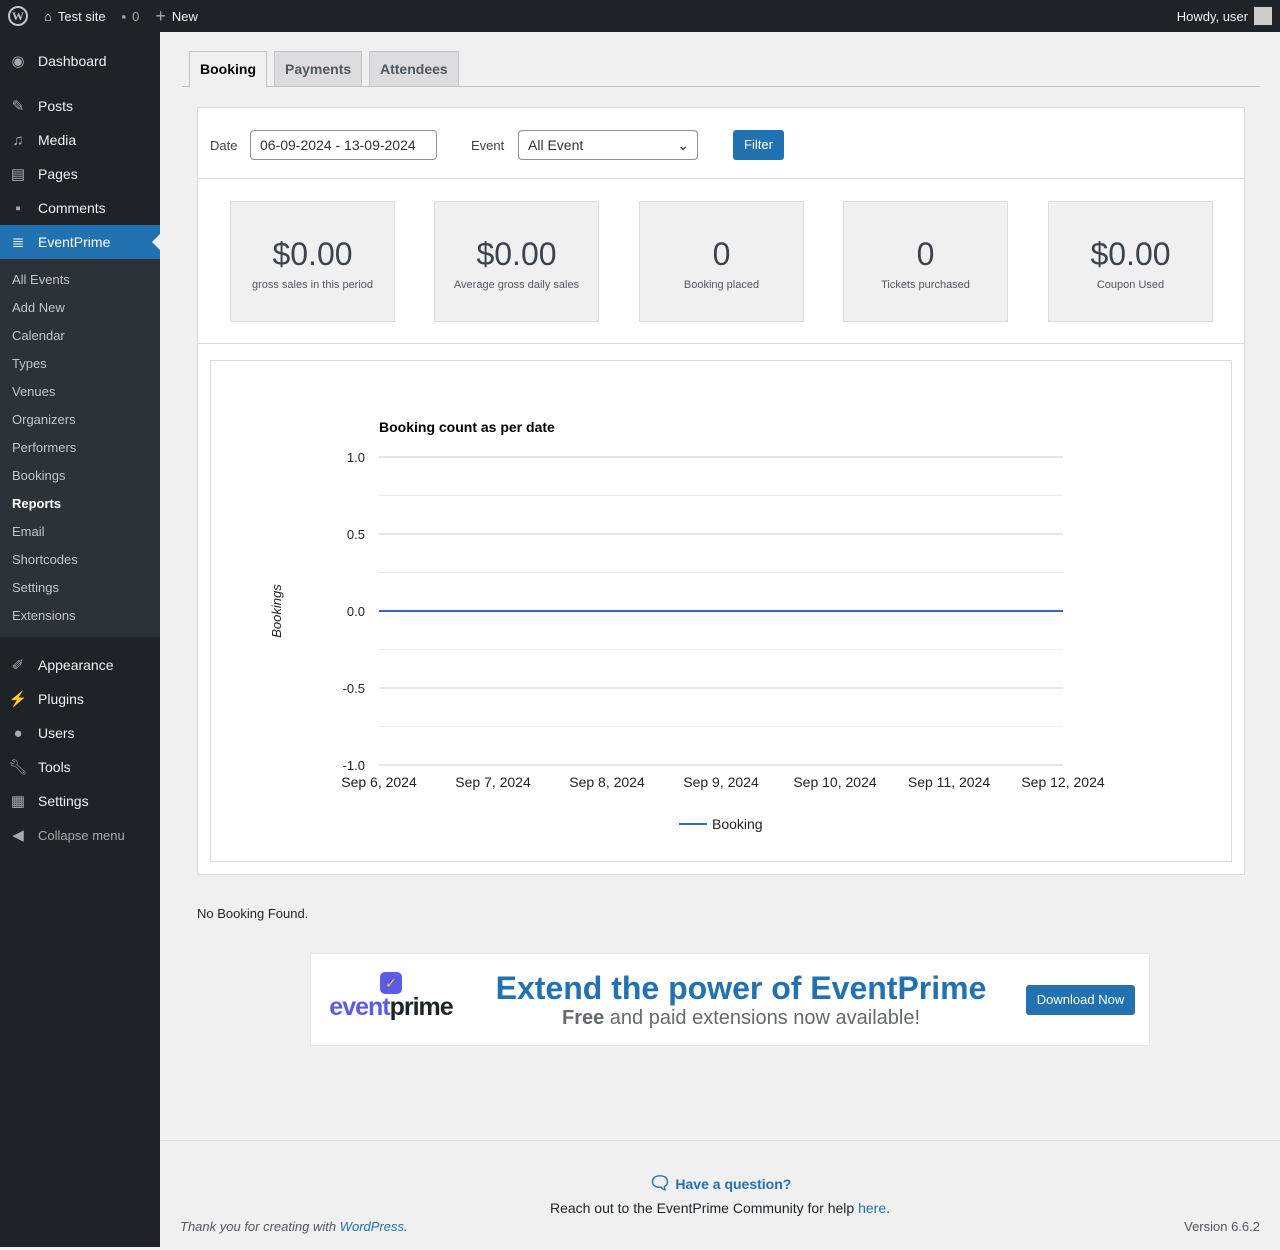 This screenshot has width=1280, height=1250. I want to click on stat-card-average-sales: $0.00 Average gross daily sales, so click(516, 261).